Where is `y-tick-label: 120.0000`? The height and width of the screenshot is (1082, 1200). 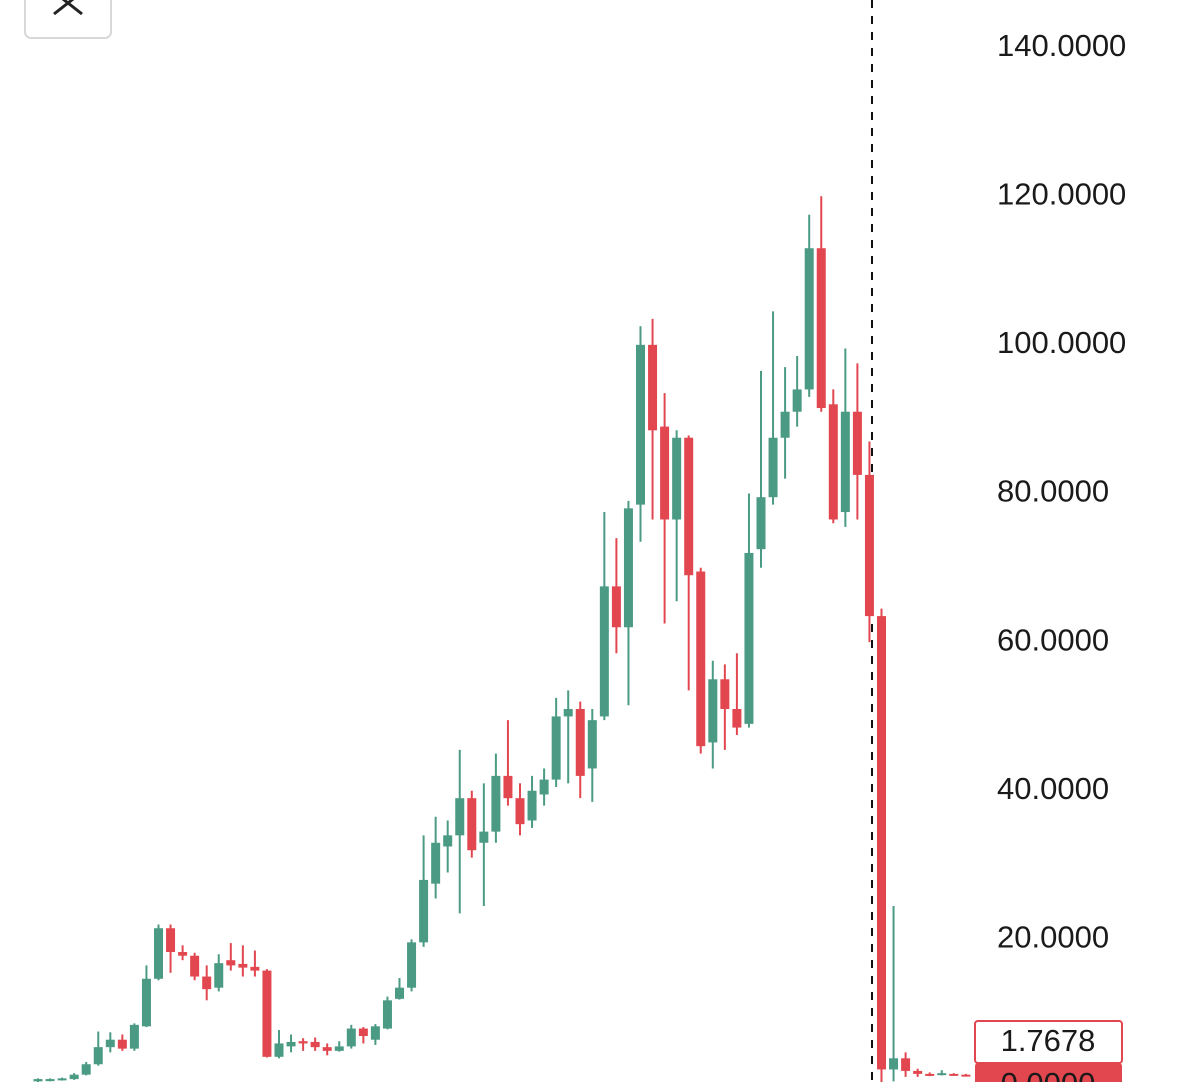 y-tick-label: 120.0000 is located at coordinates (1061, 193).